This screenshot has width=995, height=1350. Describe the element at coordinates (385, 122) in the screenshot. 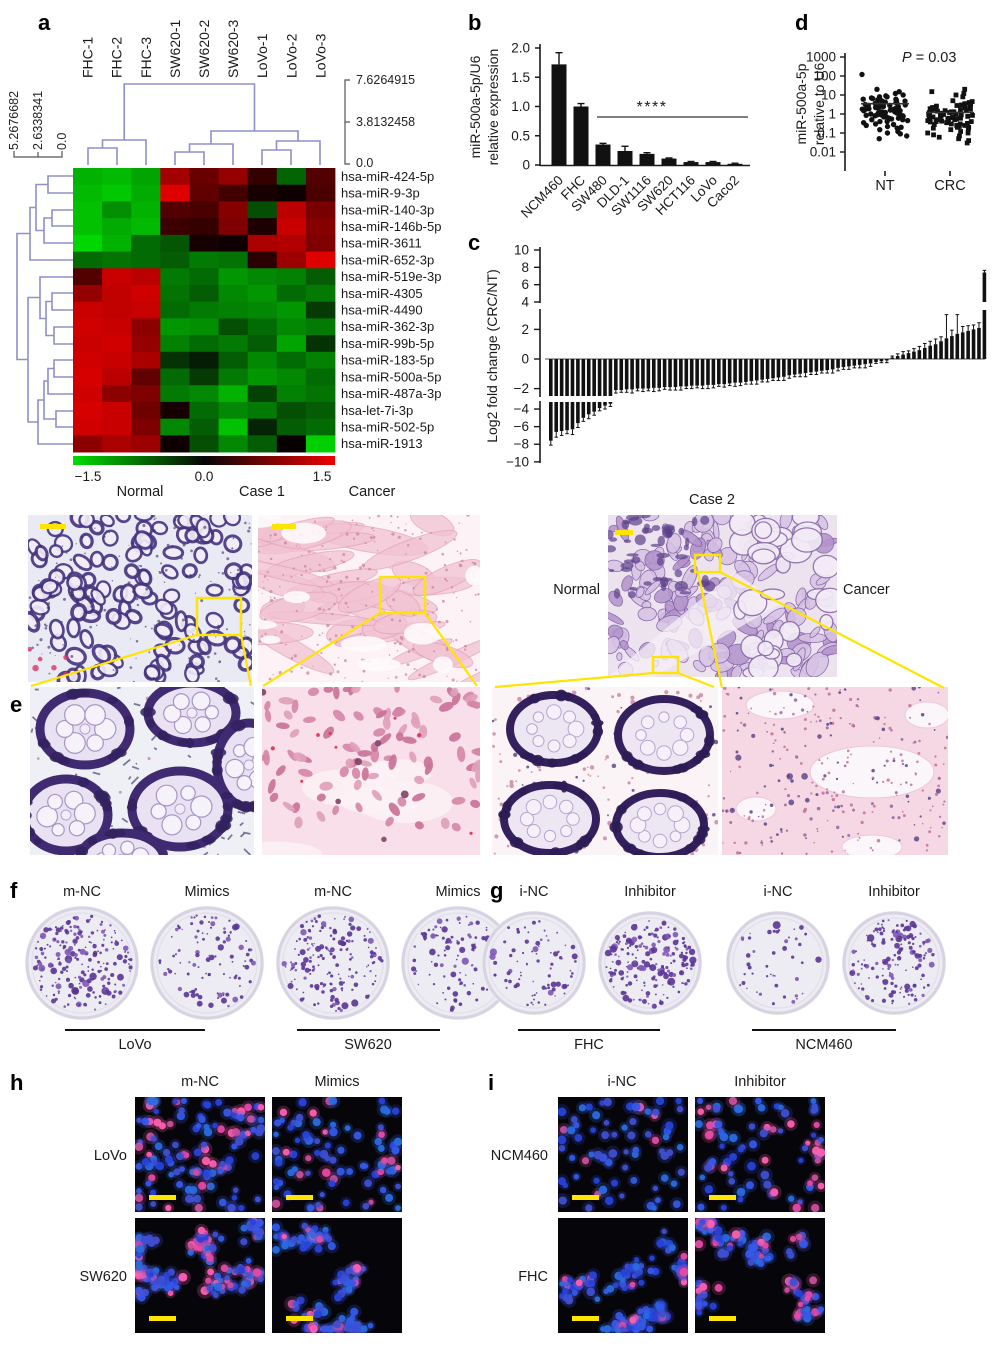

I see `svg-text: 3.8132458` at that location.